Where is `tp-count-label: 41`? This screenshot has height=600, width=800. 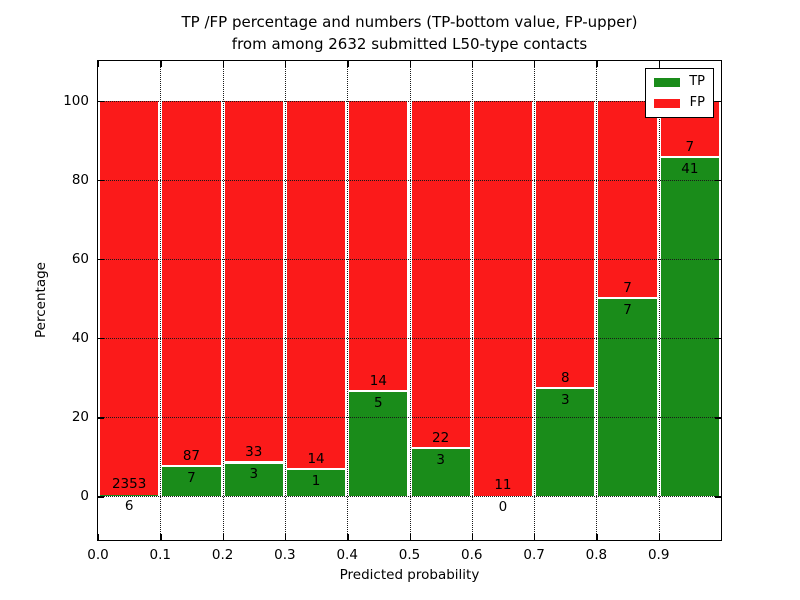 tp-count-label: 41 is located at coordinates (690, 169).